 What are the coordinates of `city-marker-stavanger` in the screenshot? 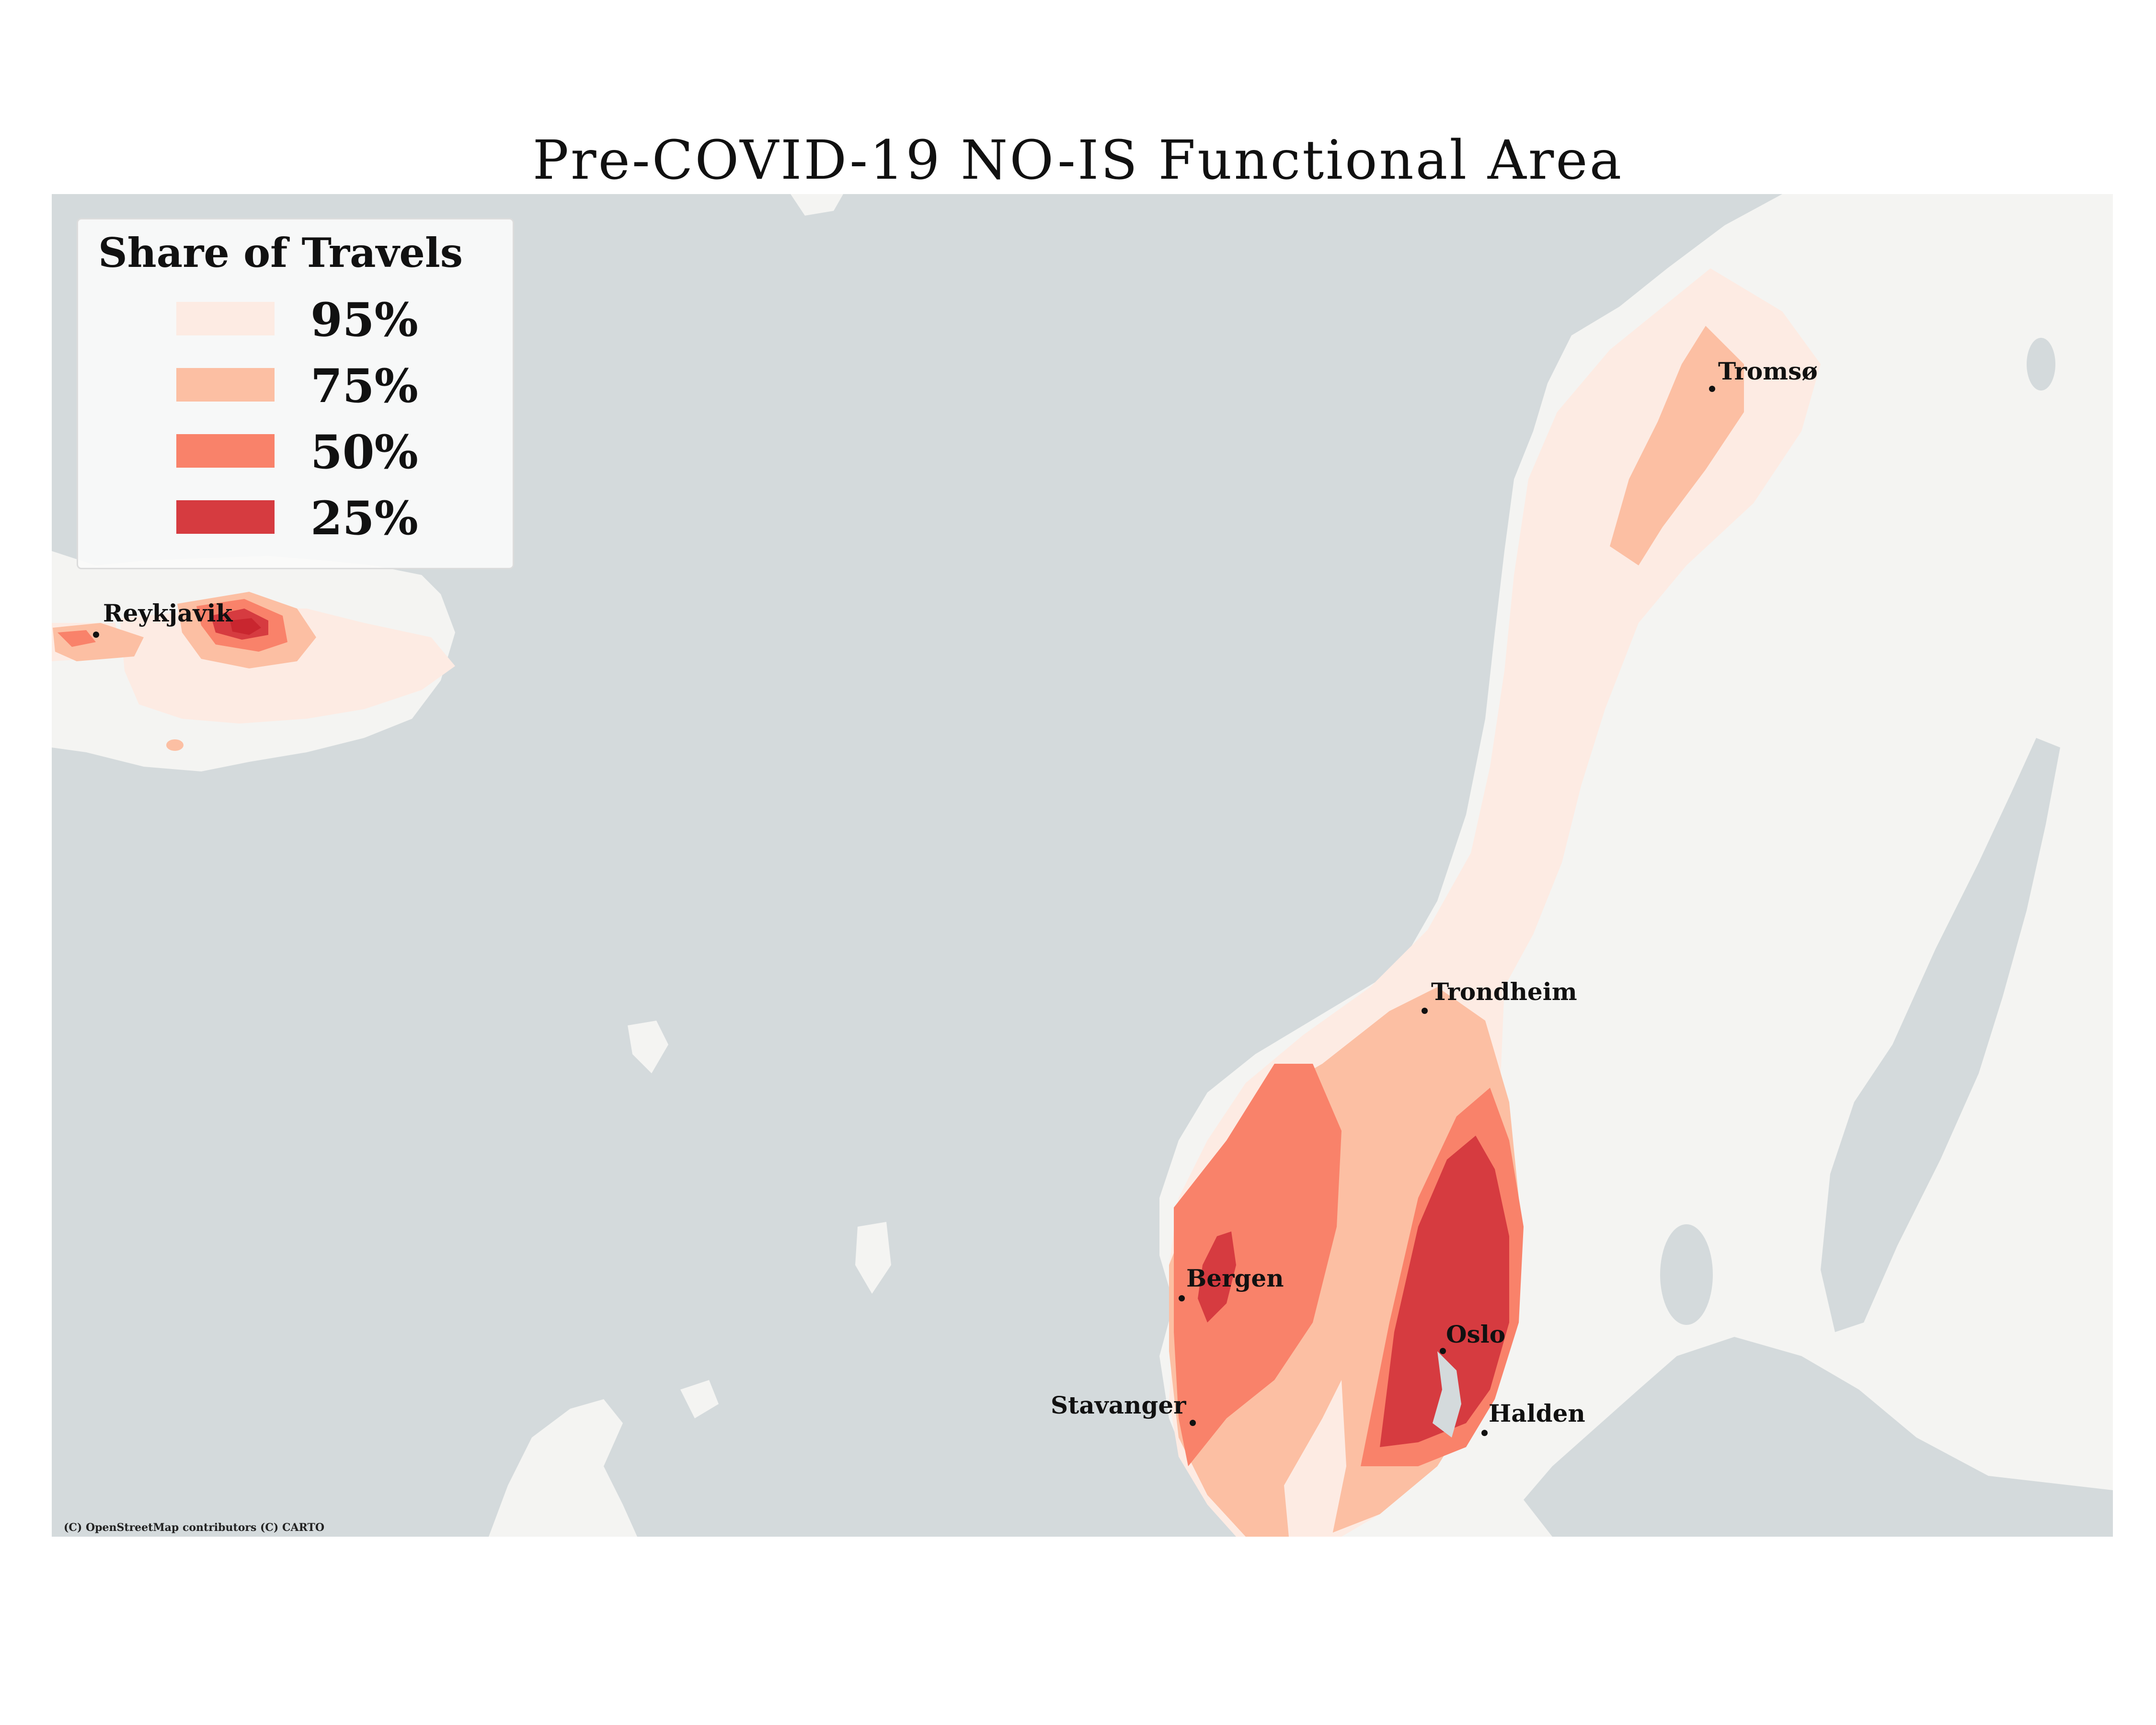 It's located at (1193, 1423).